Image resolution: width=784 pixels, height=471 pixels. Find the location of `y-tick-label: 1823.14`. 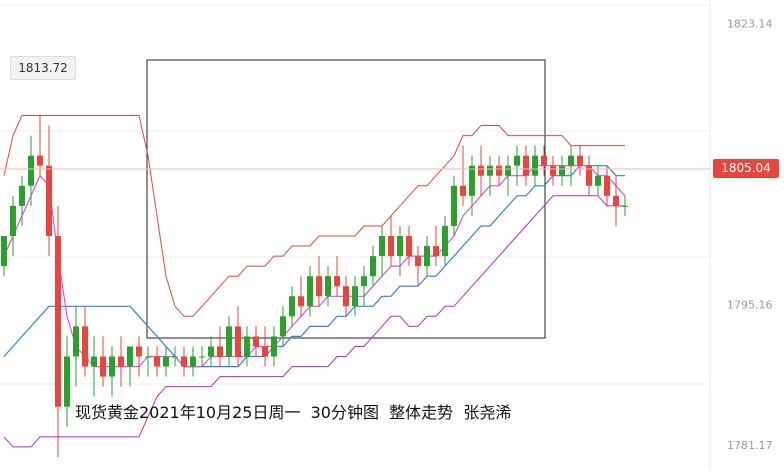

y-tick-label: 1823.14 is located at coordinates (750, 24).